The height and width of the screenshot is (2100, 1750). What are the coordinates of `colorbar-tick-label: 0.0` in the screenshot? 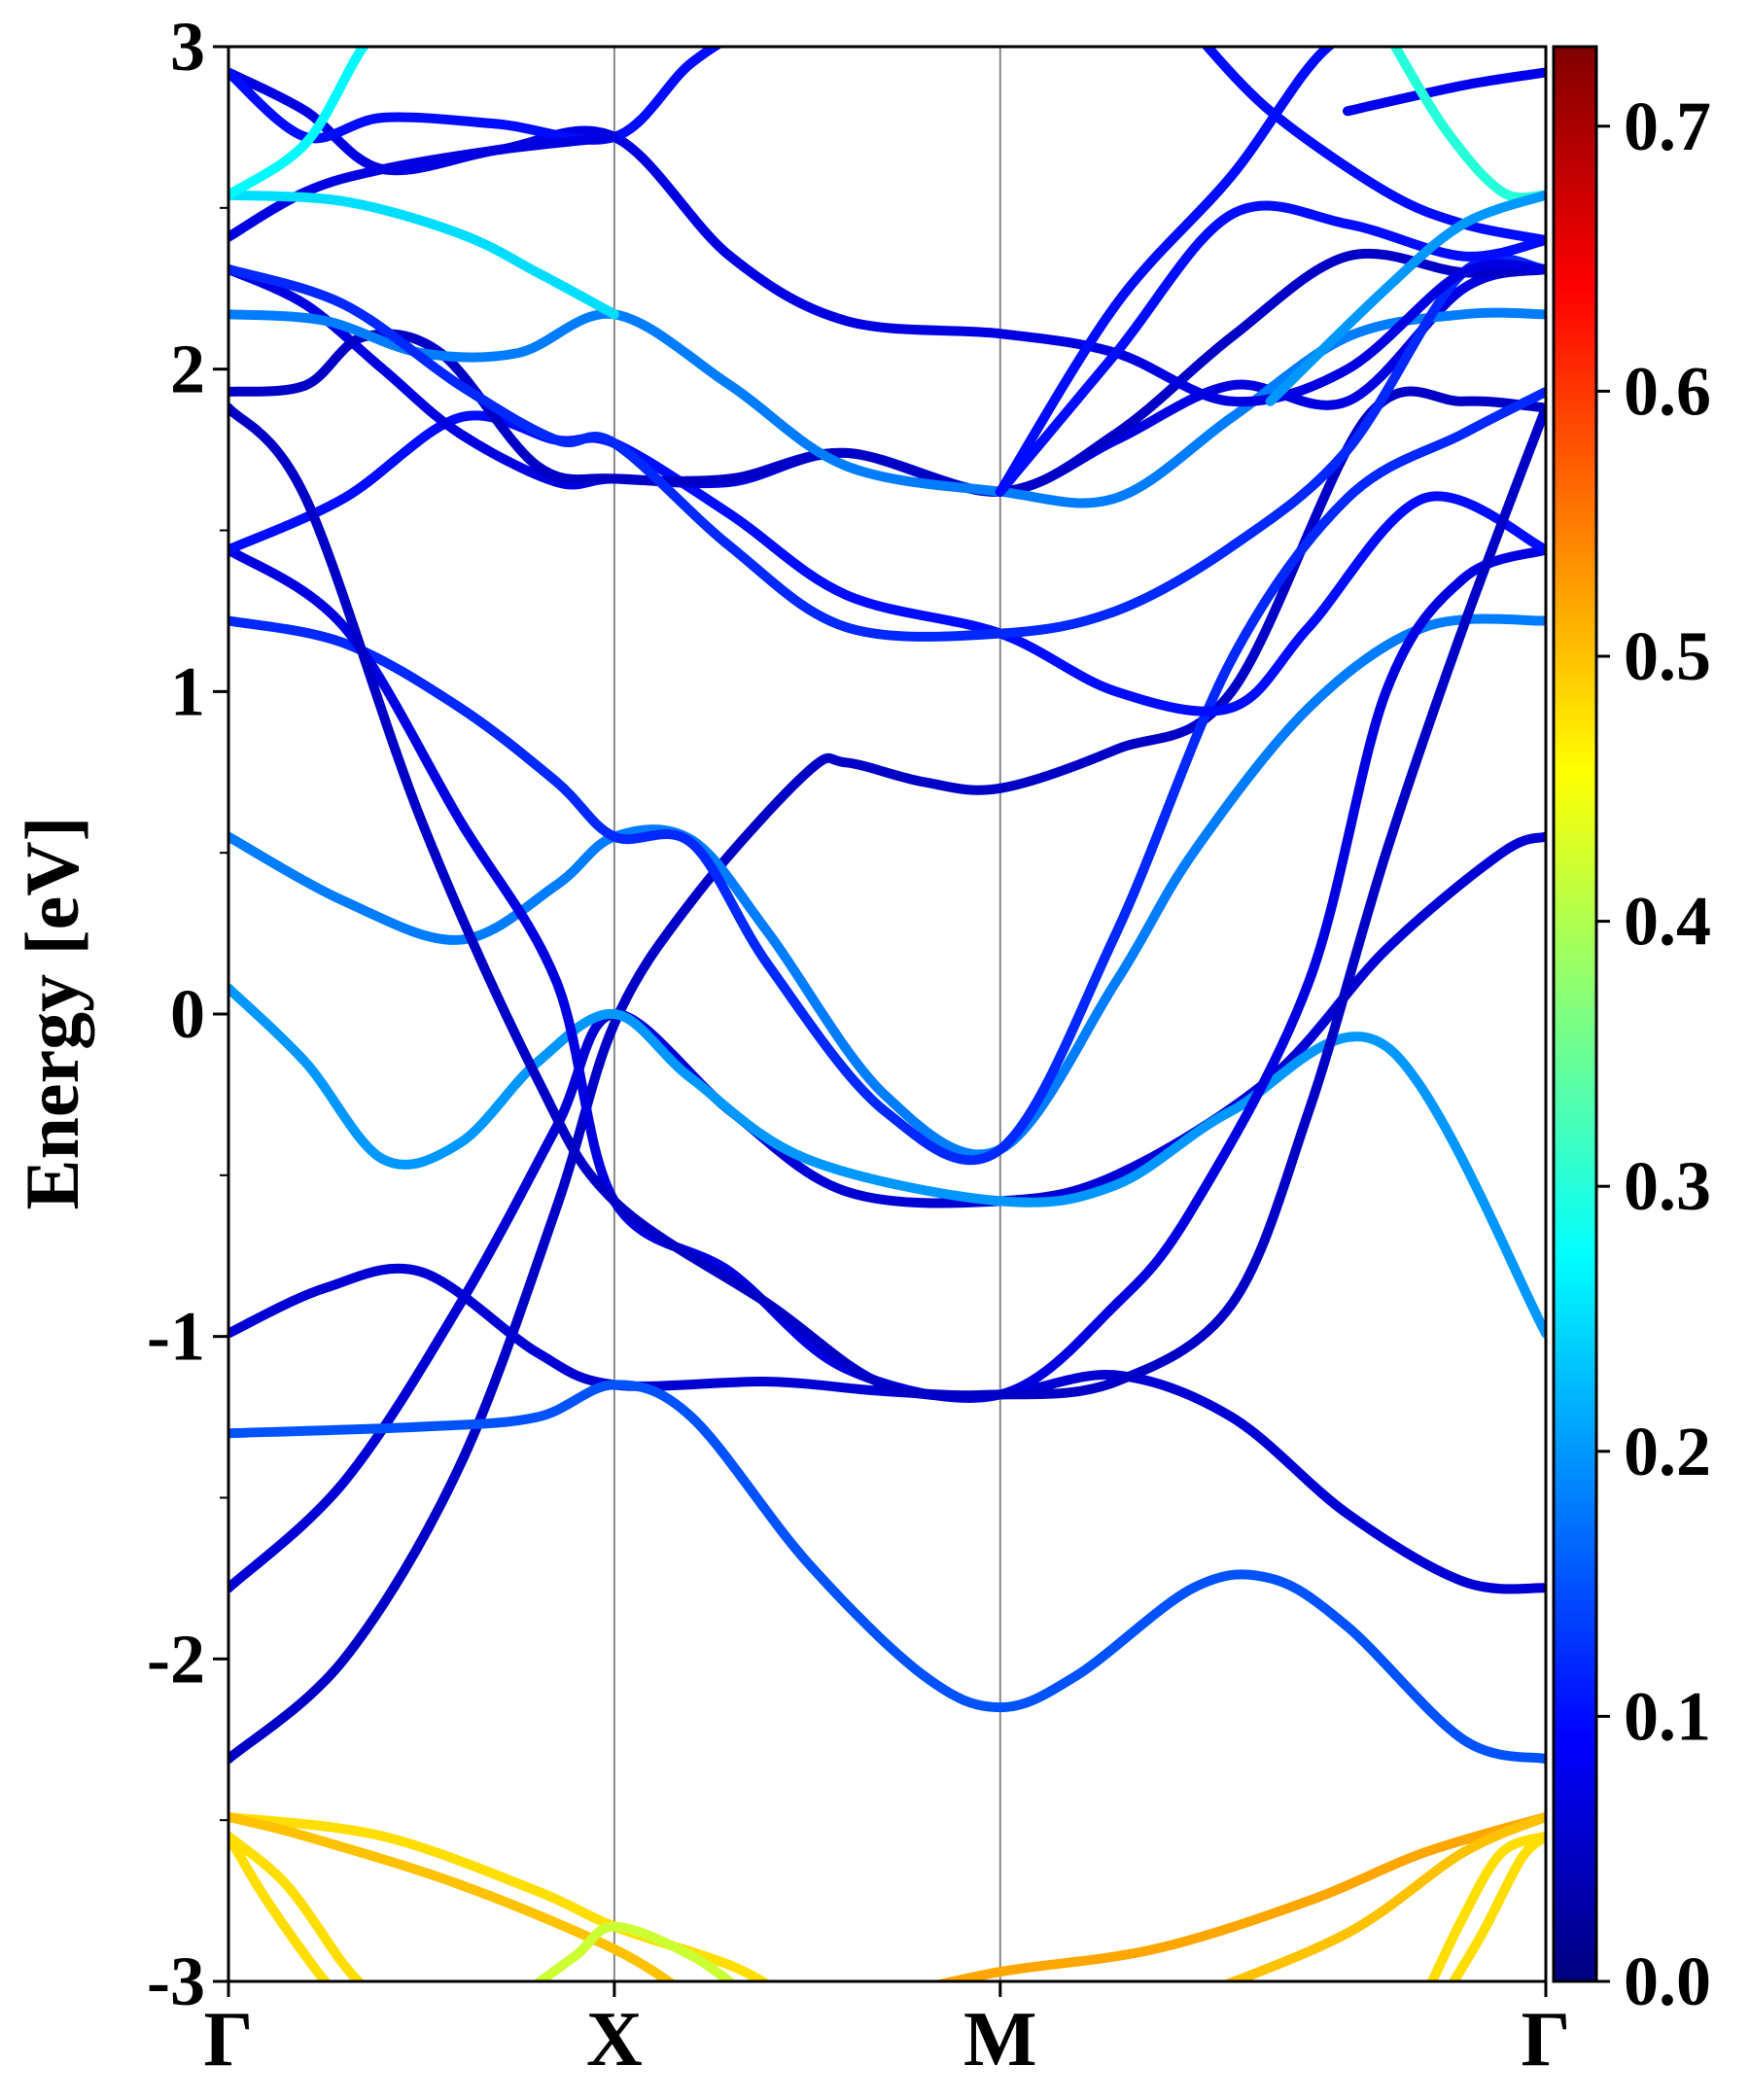 It's located at (1667, 1981).